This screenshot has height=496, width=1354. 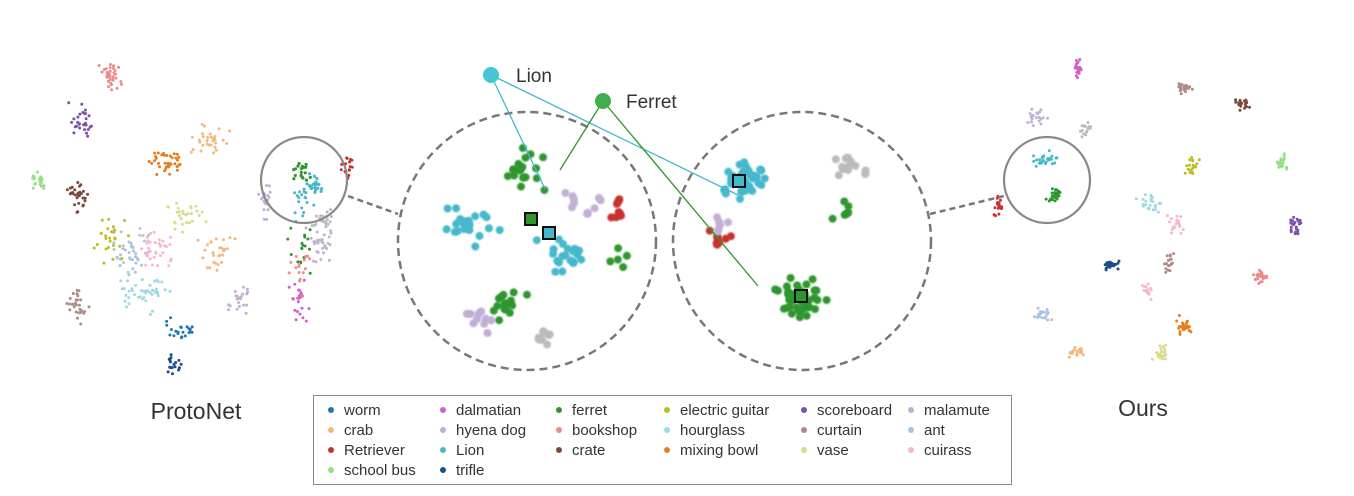 I want to click on ferret-callout-label: Ferret, so click(x=651, y=102).